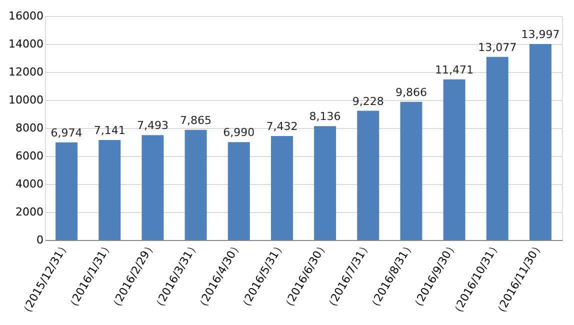  I want to click on y-tick-label: 8000, so click(30, 128).